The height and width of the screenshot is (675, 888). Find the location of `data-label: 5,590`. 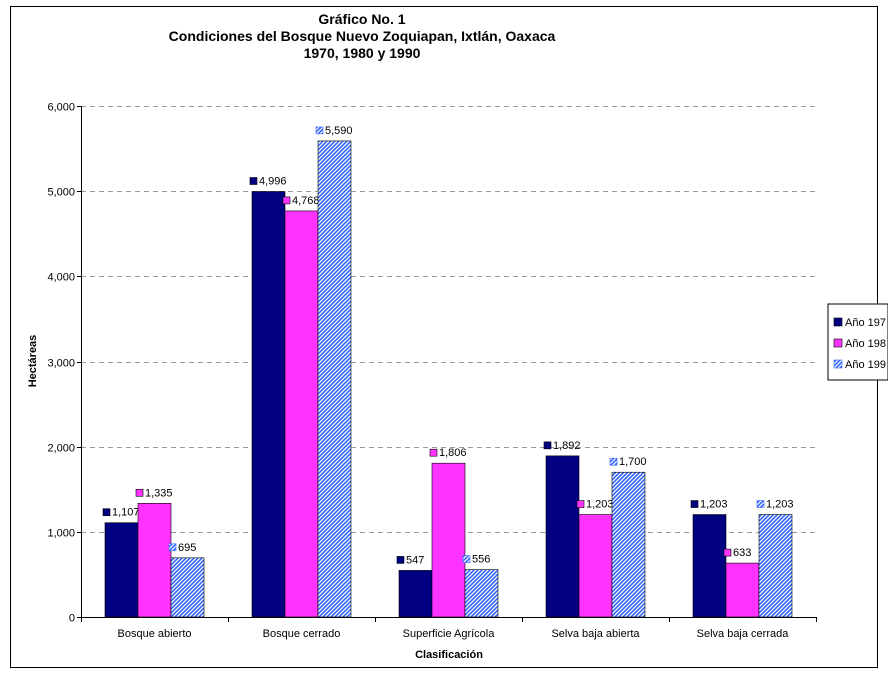

data-label: 5,590 is located at coordinates (339, 131).